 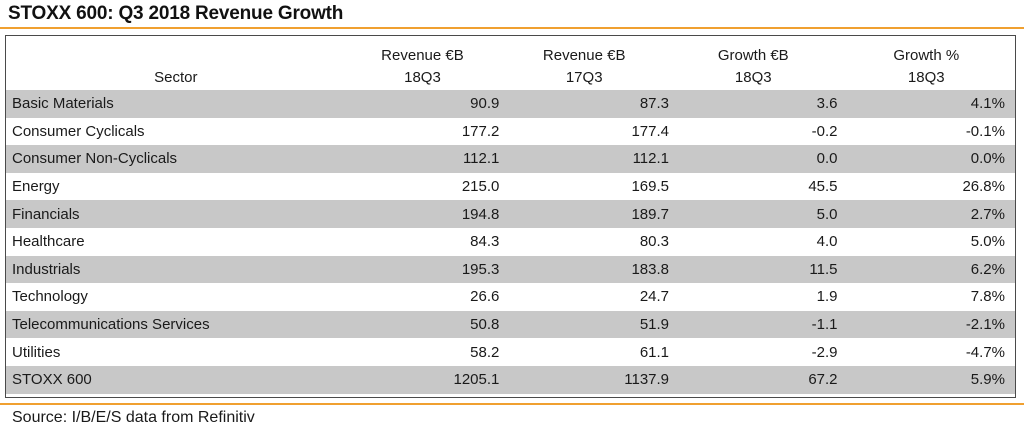 I want to click on table-row: Financials 194.8 189.7 5.0 2.7%, so click(x=510, y=214).